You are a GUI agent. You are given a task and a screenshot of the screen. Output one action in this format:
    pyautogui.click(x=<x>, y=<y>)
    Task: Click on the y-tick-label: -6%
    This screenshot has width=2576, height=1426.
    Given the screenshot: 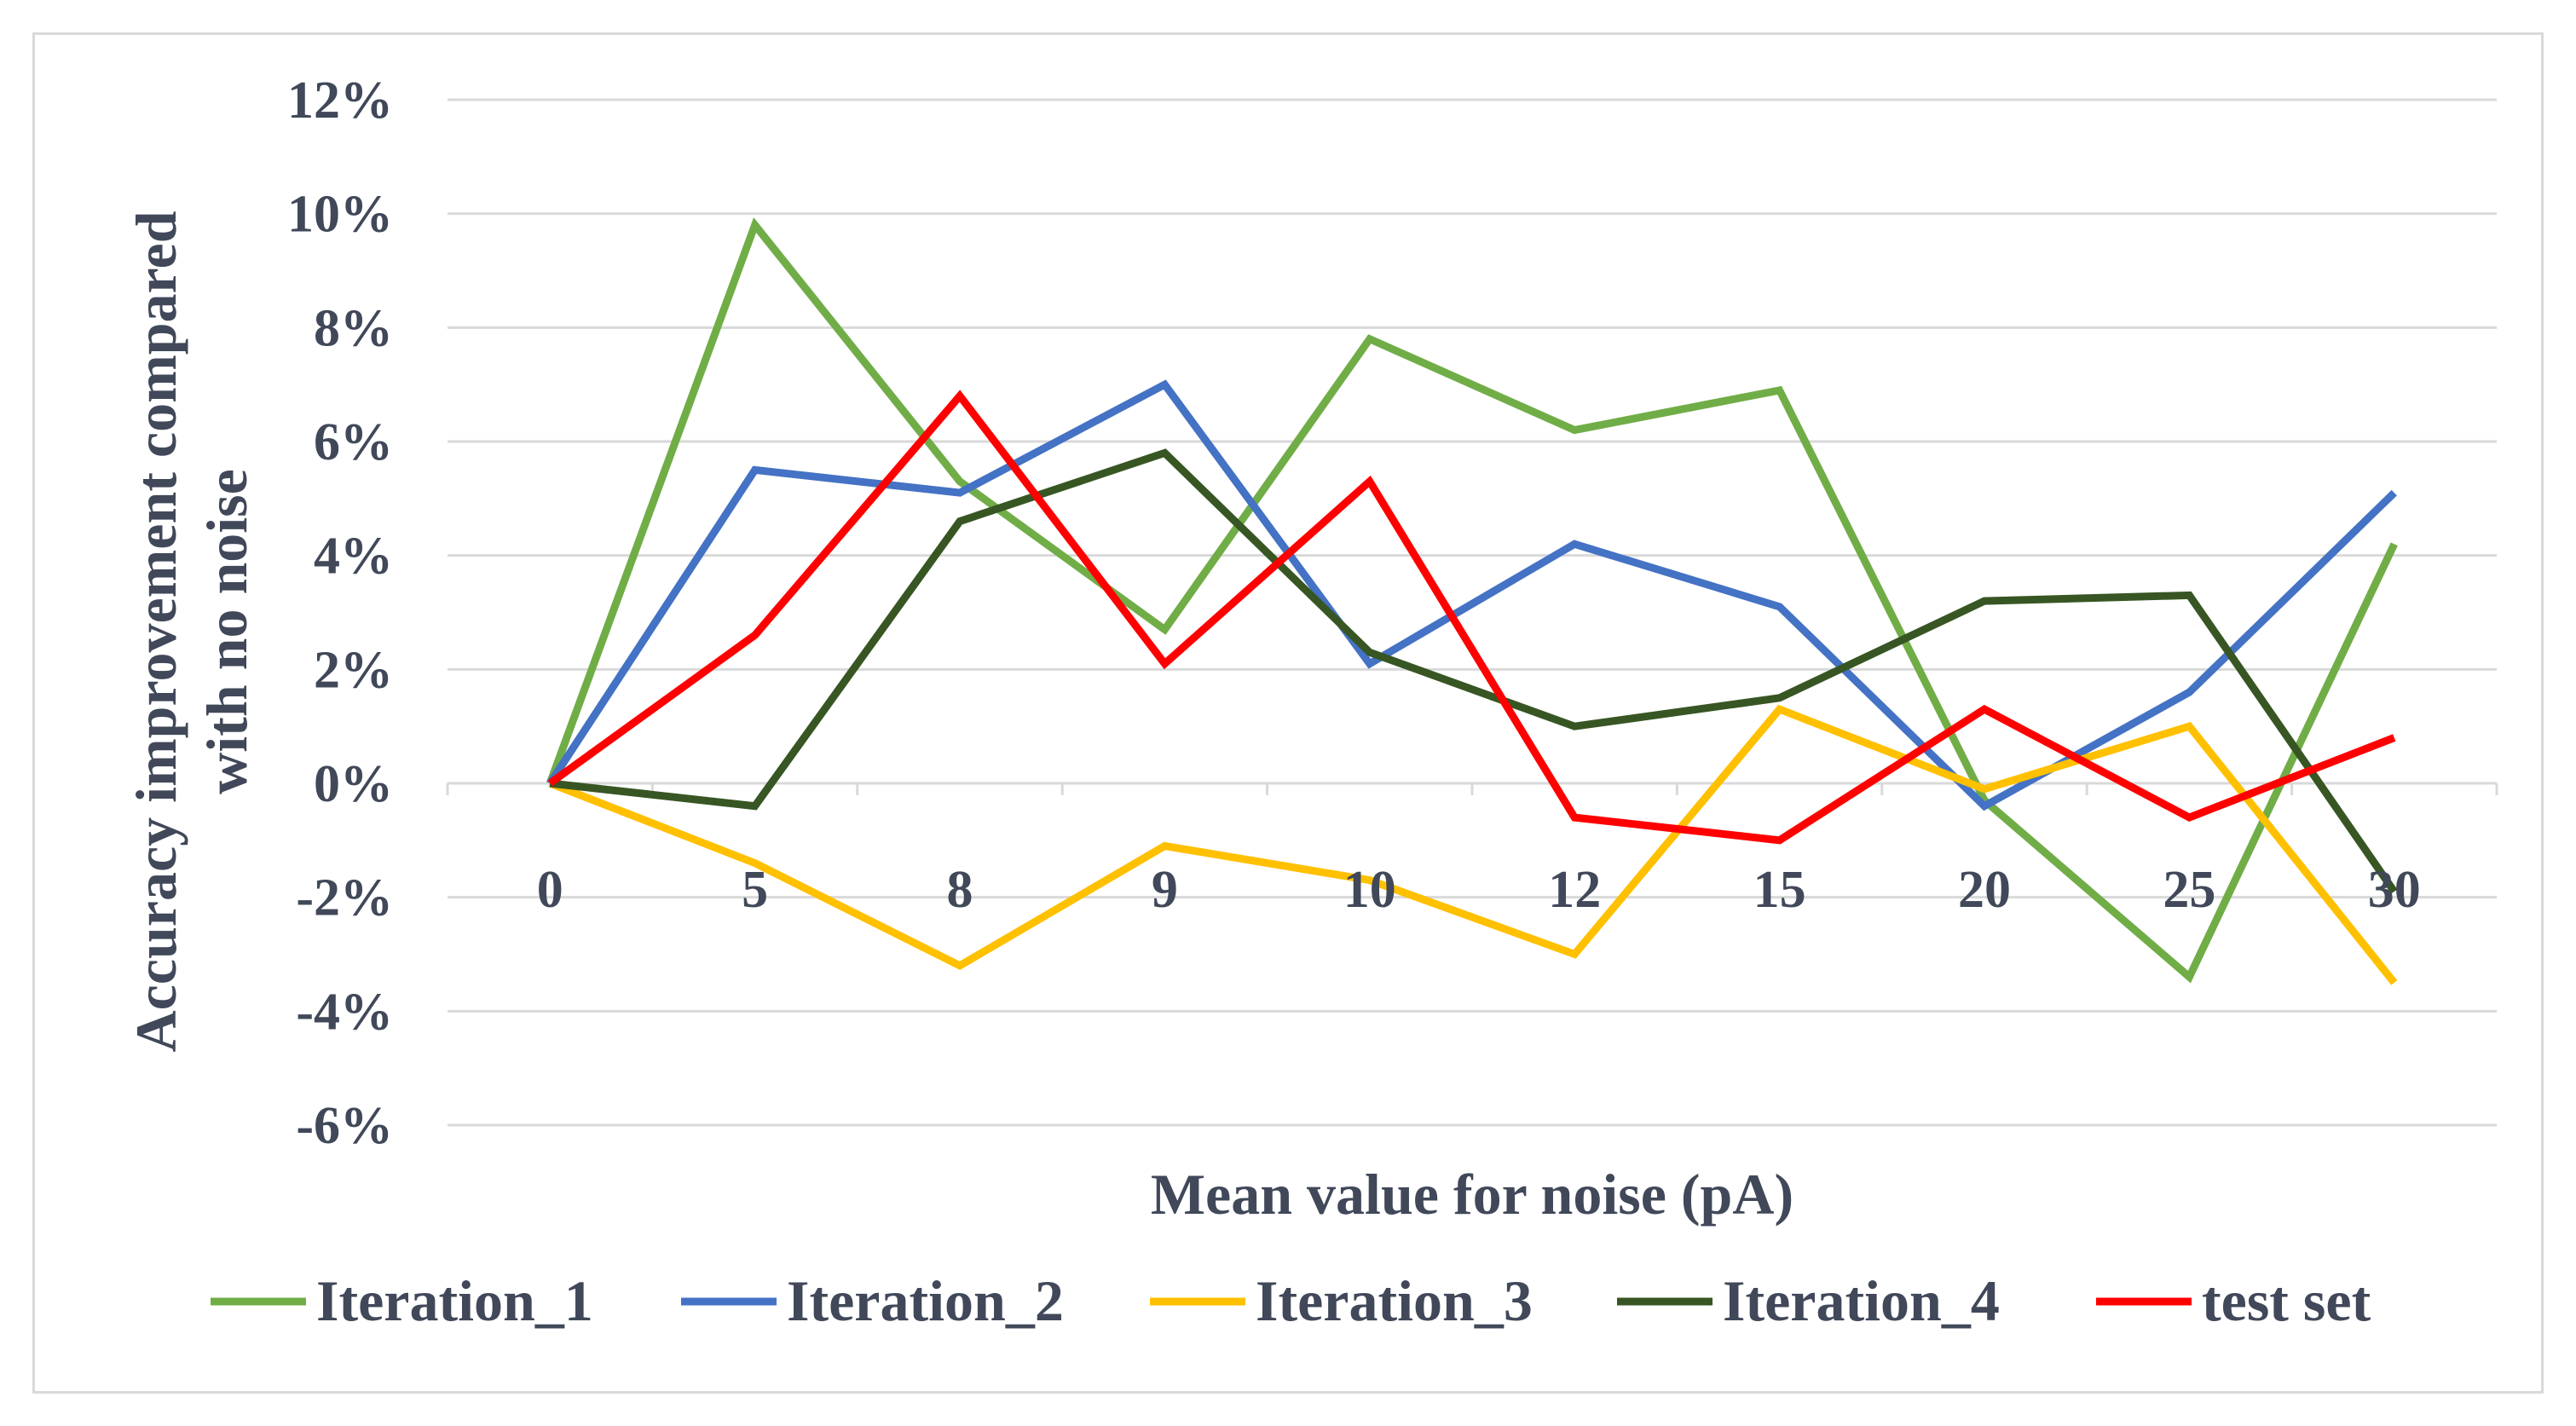 What is the action you would take?
    pyautogui.click(x=344, y=1126)
    